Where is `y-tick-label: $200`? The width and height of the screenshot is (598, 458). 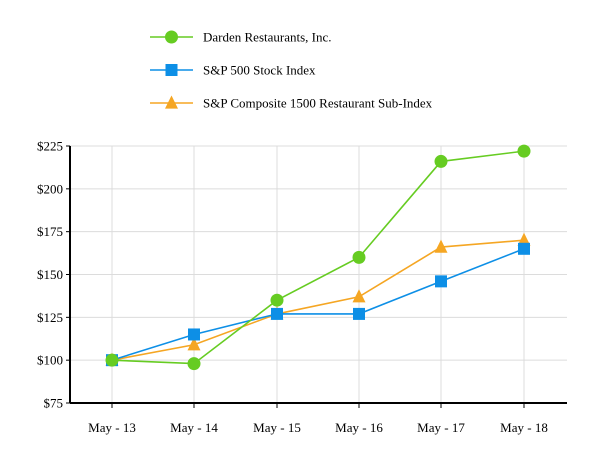
y-tick-label: $200 is located at coordinates (50, 188).